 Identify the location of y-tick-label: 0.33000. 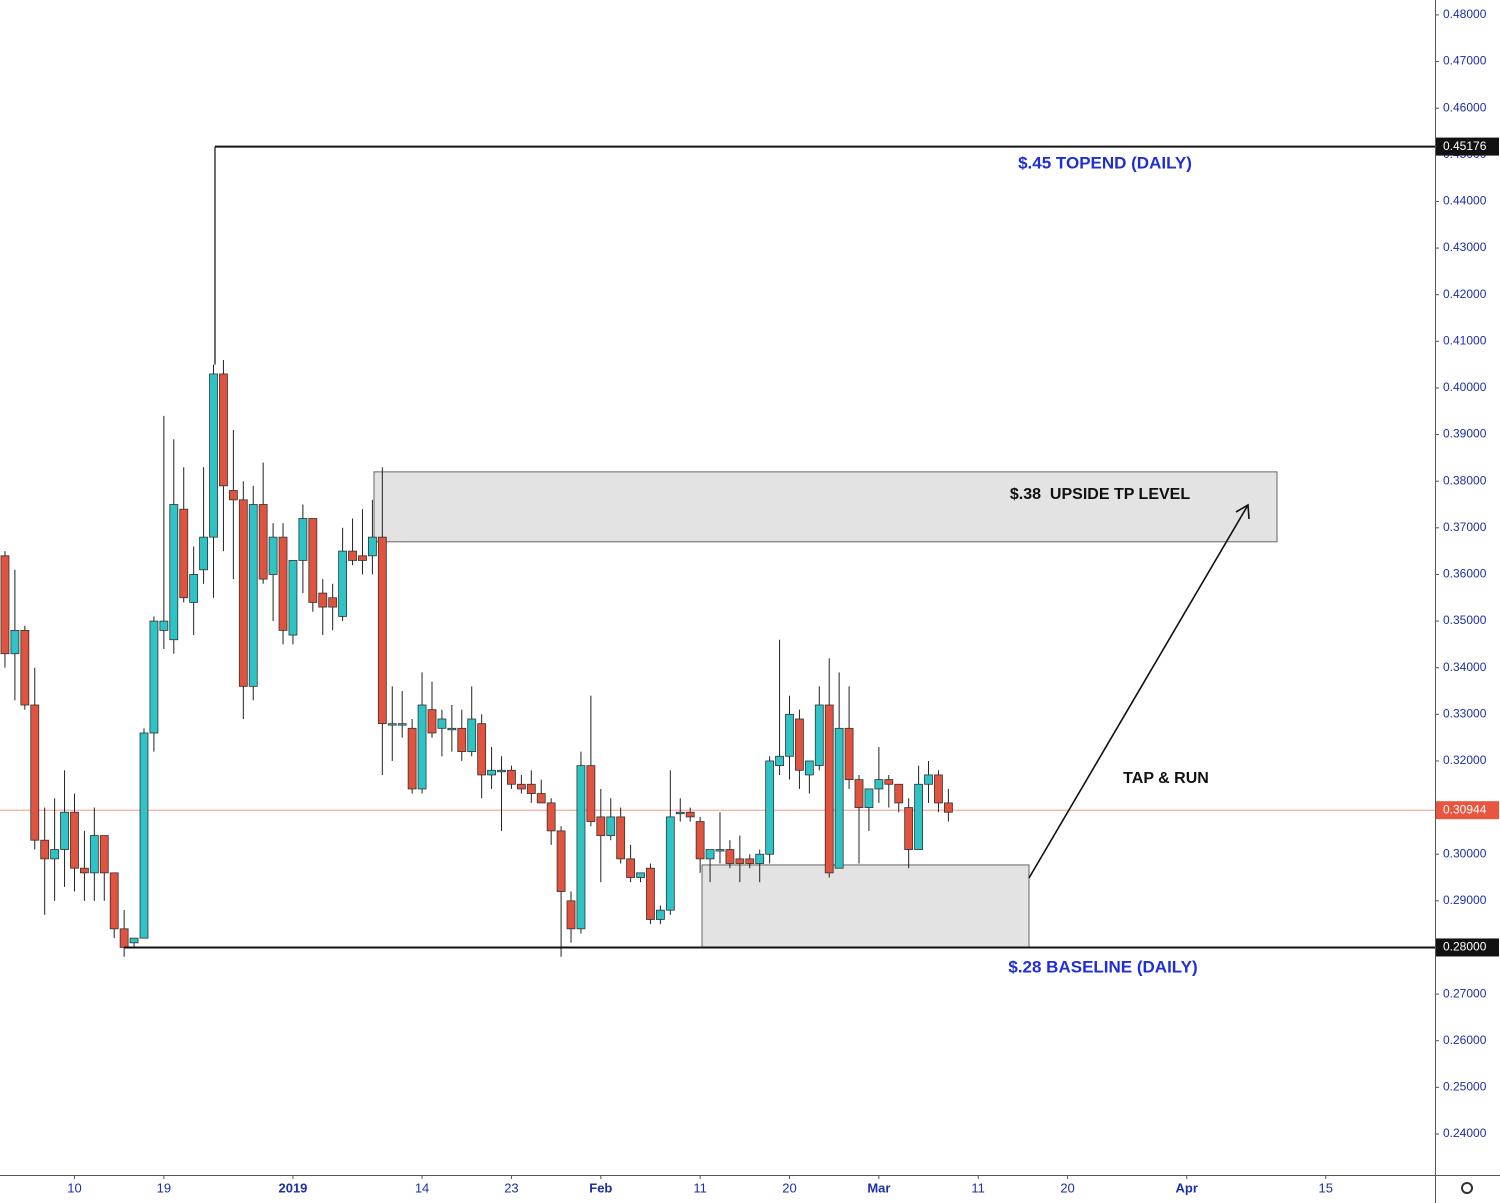
(1465, 713).